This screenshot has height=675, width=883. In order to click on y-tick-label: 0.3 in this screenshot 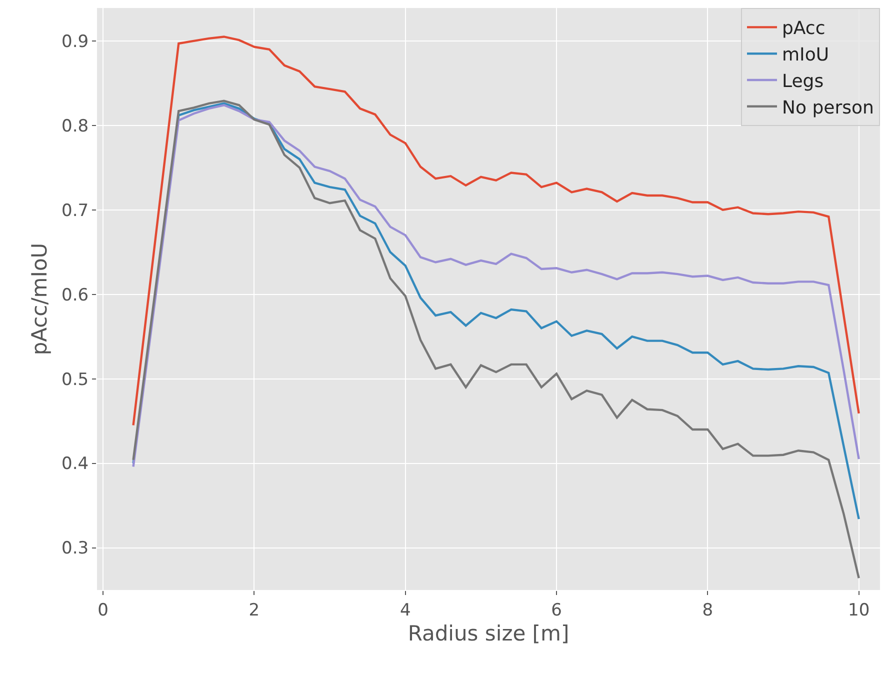, I will do `click(75, 548)`.